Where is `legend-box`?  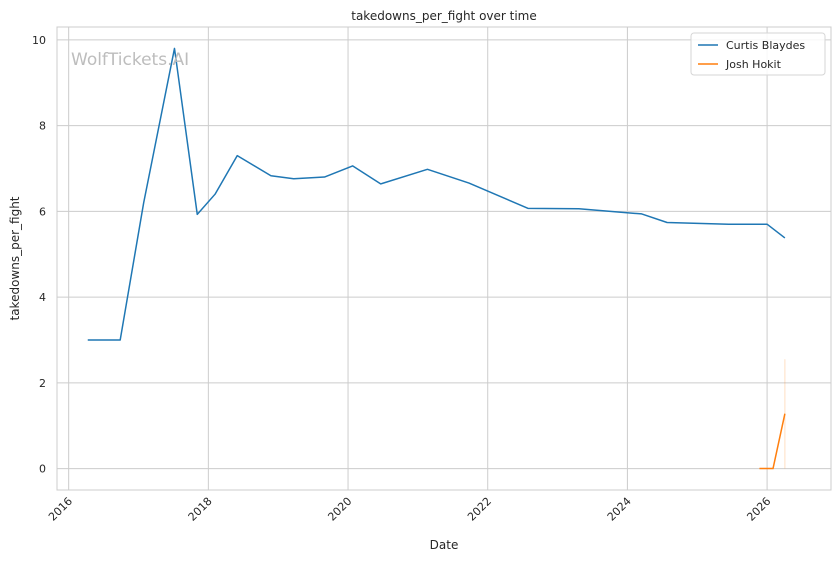
legend-box is located at coordinates (758, 54).